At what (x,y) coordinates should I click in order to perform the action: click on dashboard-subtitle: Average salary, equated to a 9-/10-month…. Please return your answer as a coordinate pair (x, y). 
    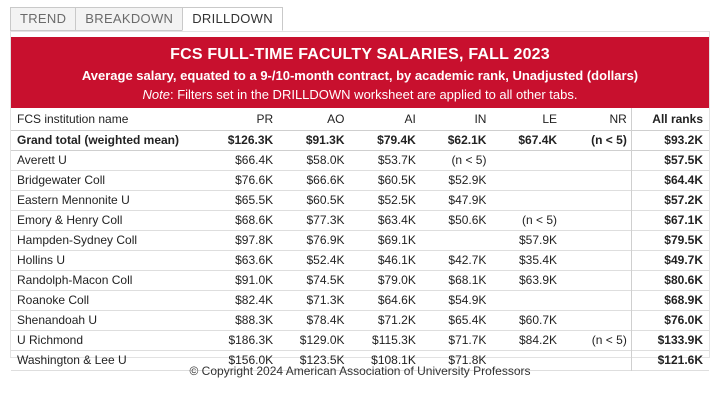
    Looking at the image, I should click on (360, 75).